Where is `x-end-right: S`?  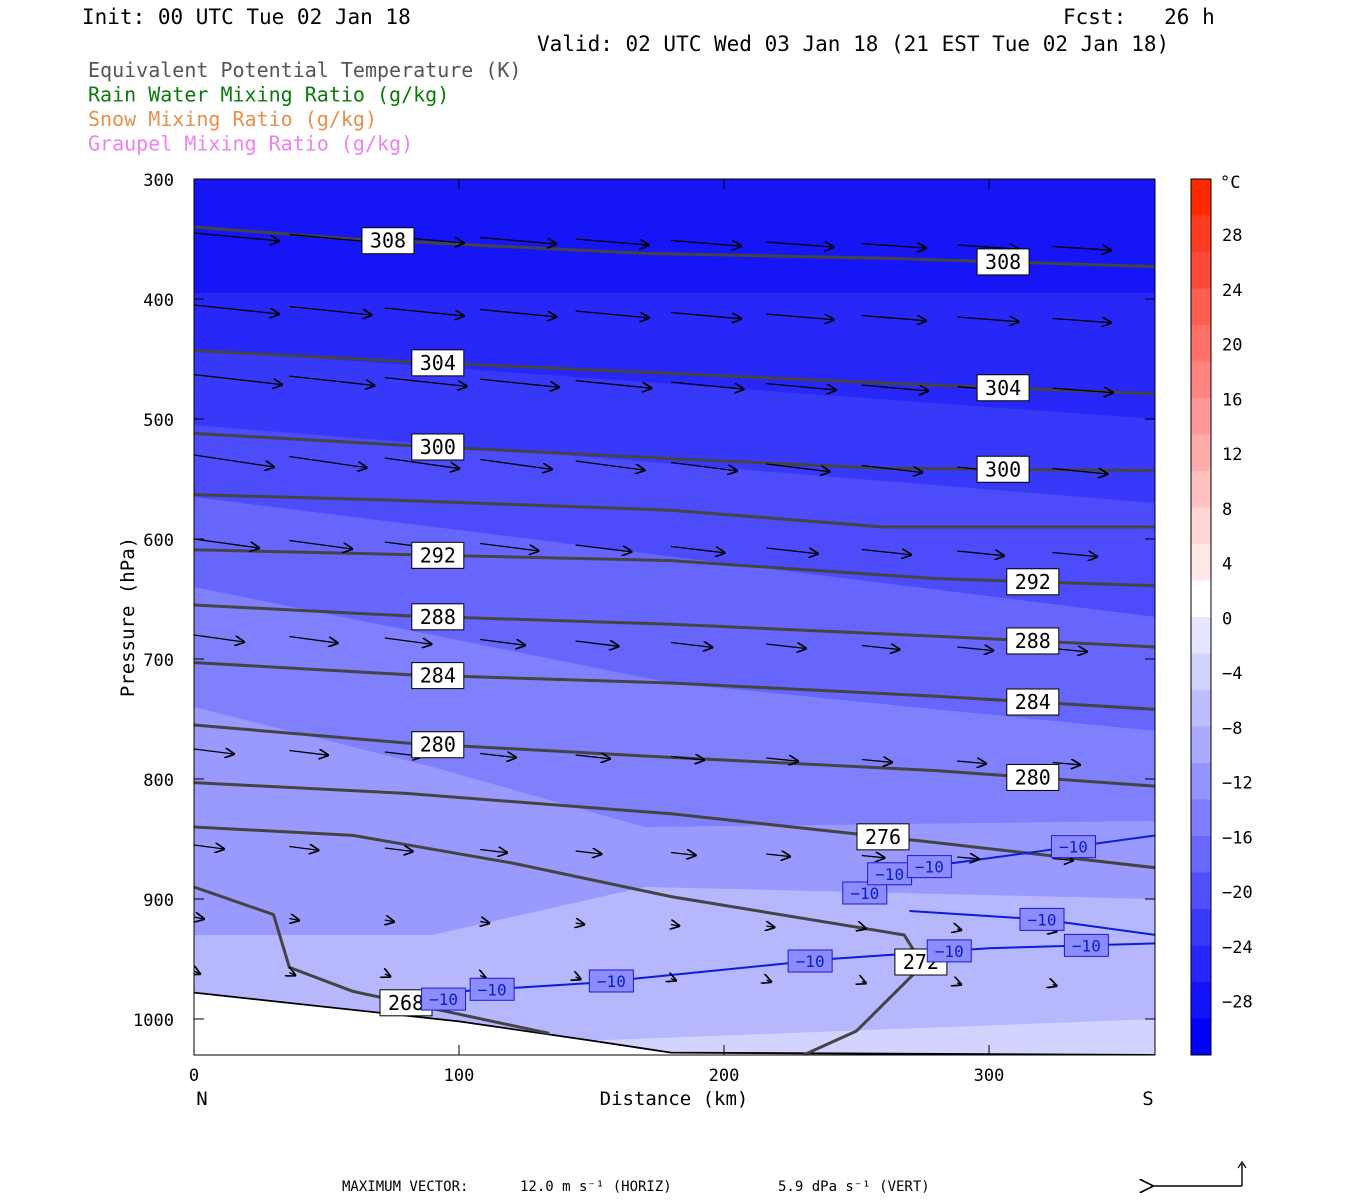
x-end-right: S is located at coordinates (1147, 1099).